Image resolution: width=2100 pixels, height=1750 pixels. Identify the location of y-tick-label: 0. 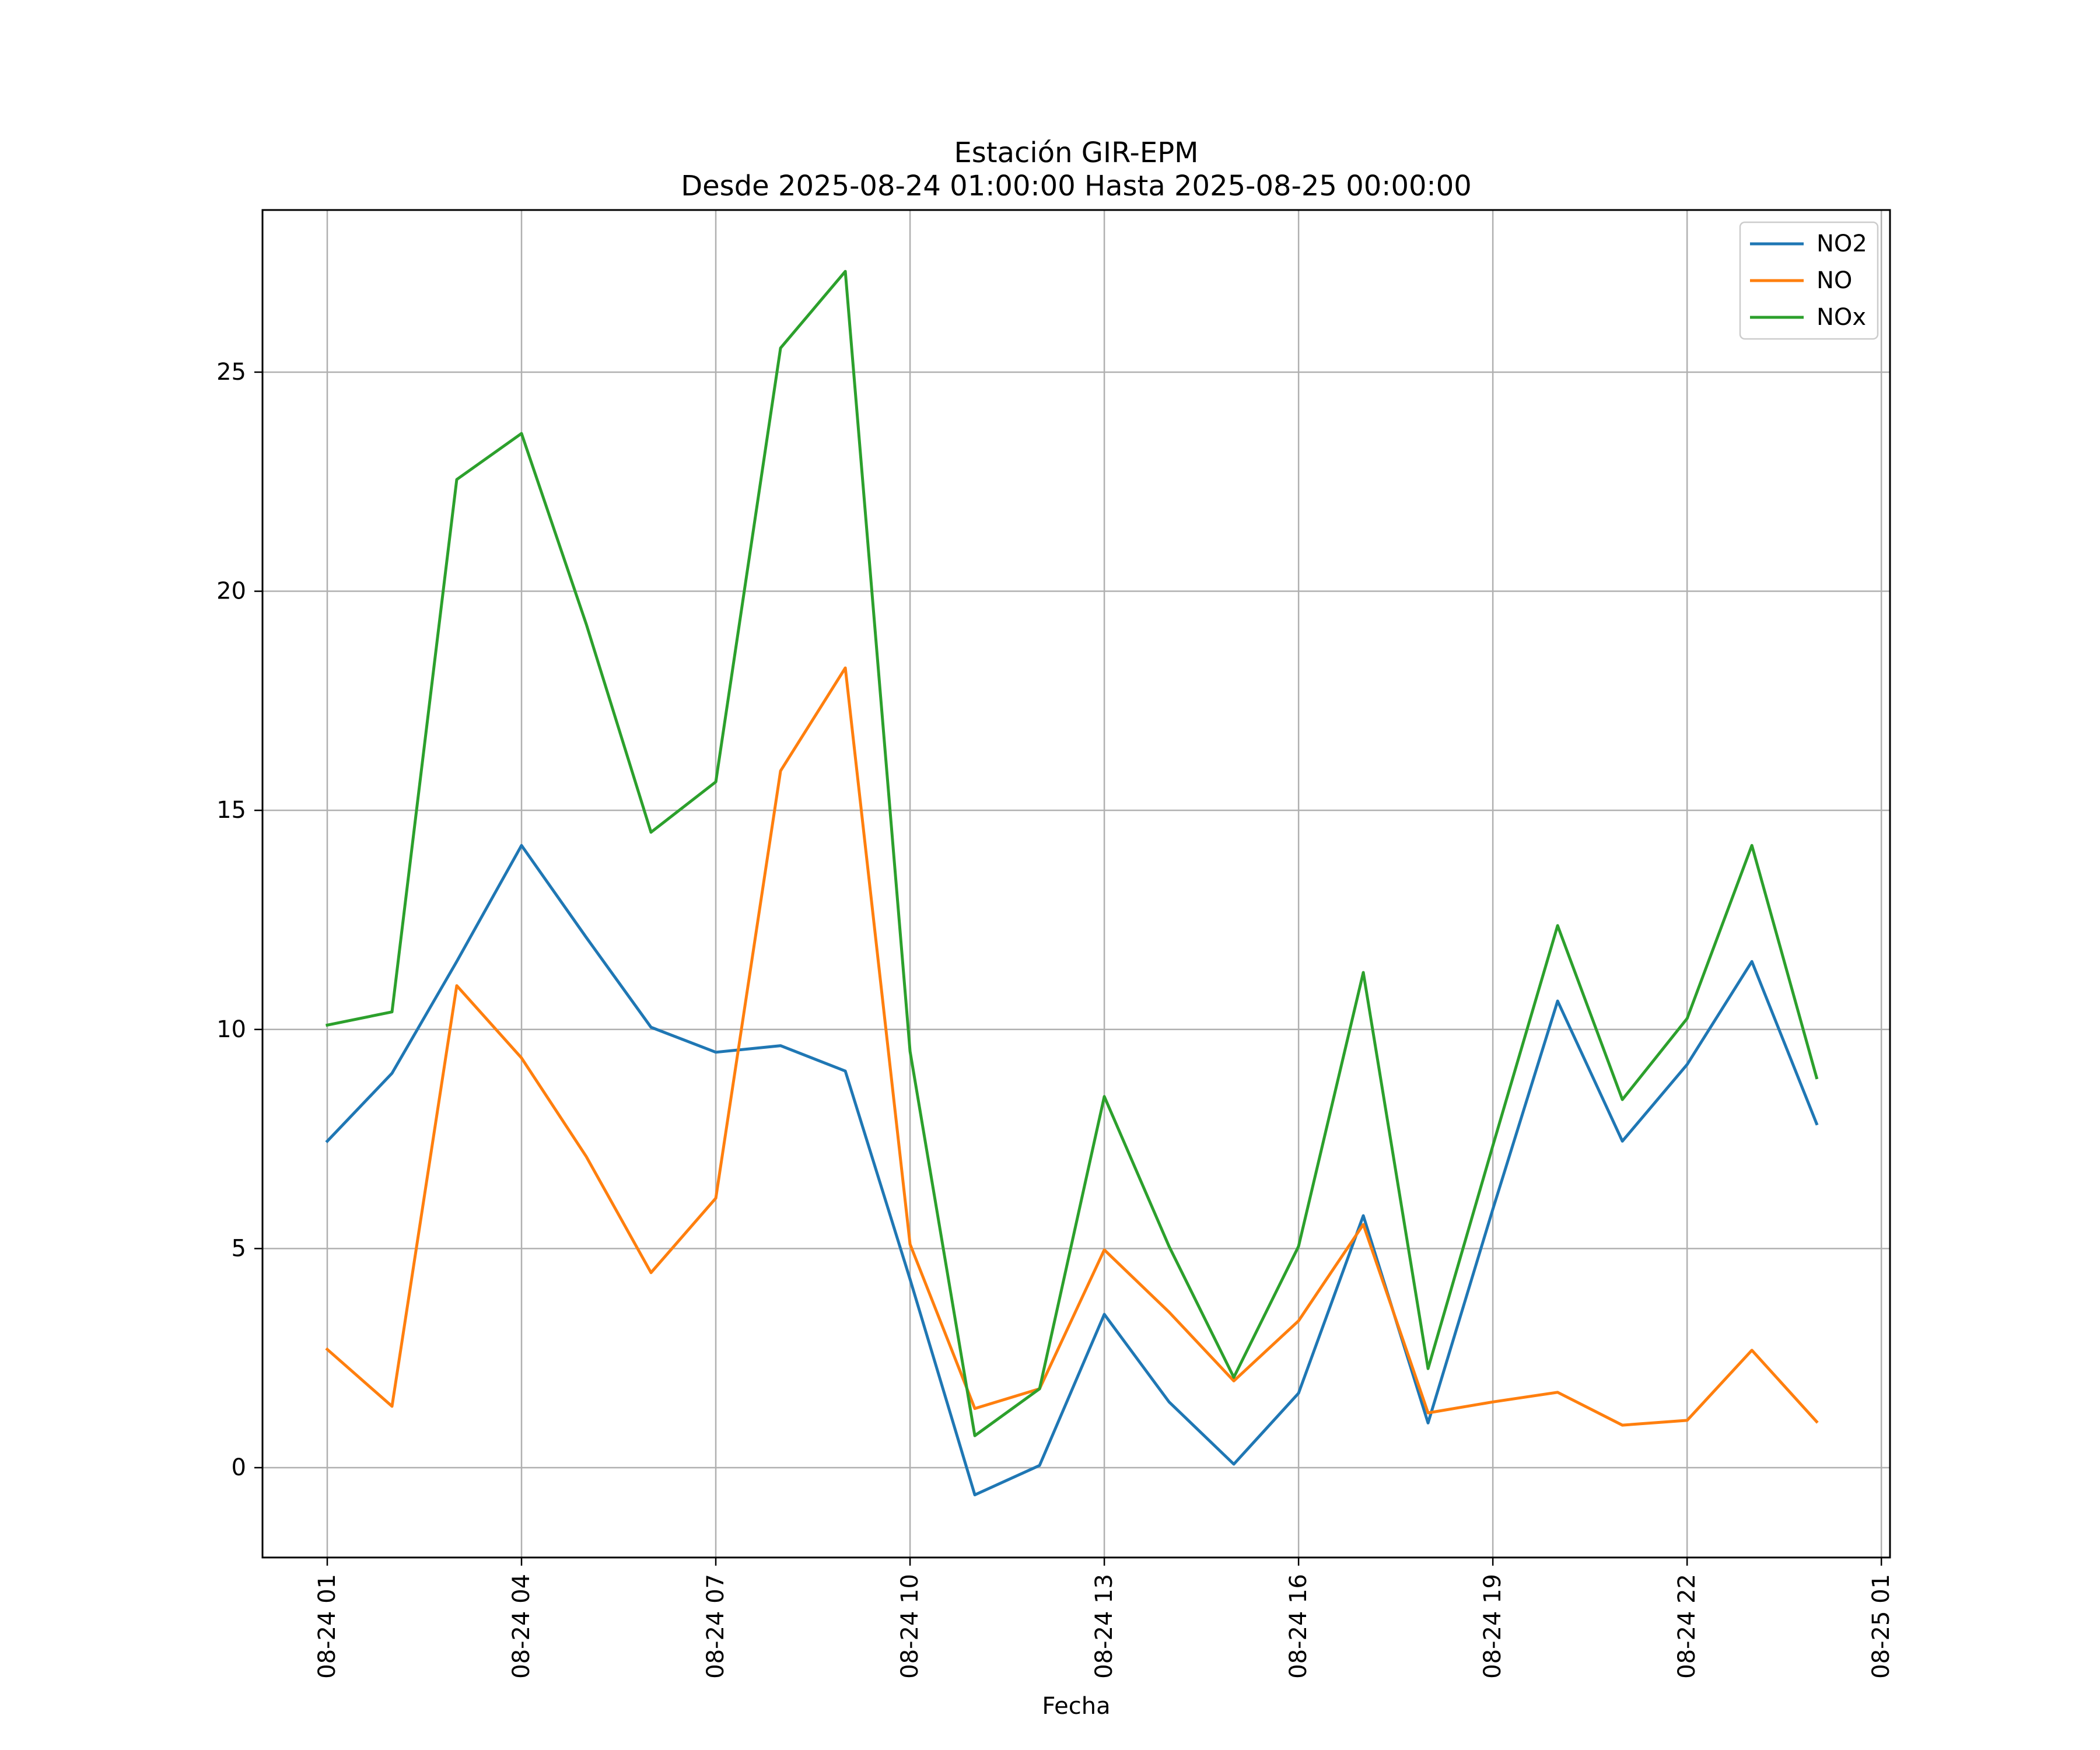
(239, 1468).